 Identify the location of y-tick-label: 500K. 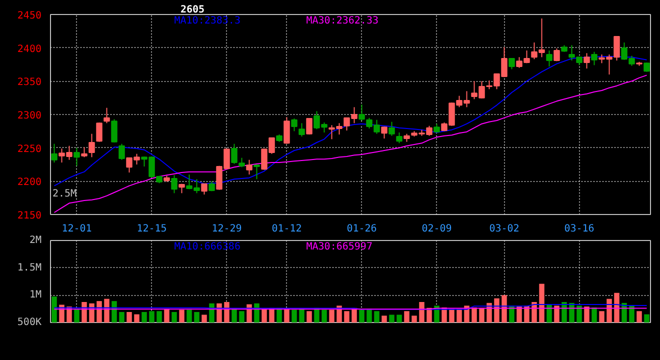
(29, 322).